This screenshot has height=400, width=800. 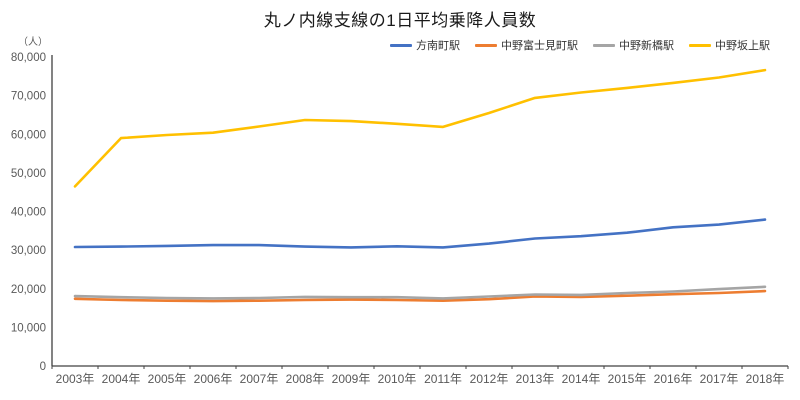 What do you see at coordinates (673, 379) in the screenshot?
I see `x-axis-label: 2016年` at bounding box center [673, 379].